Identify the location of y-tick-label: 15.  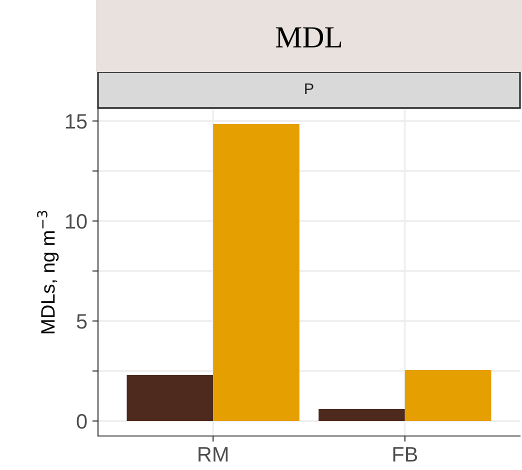
(76, 121).